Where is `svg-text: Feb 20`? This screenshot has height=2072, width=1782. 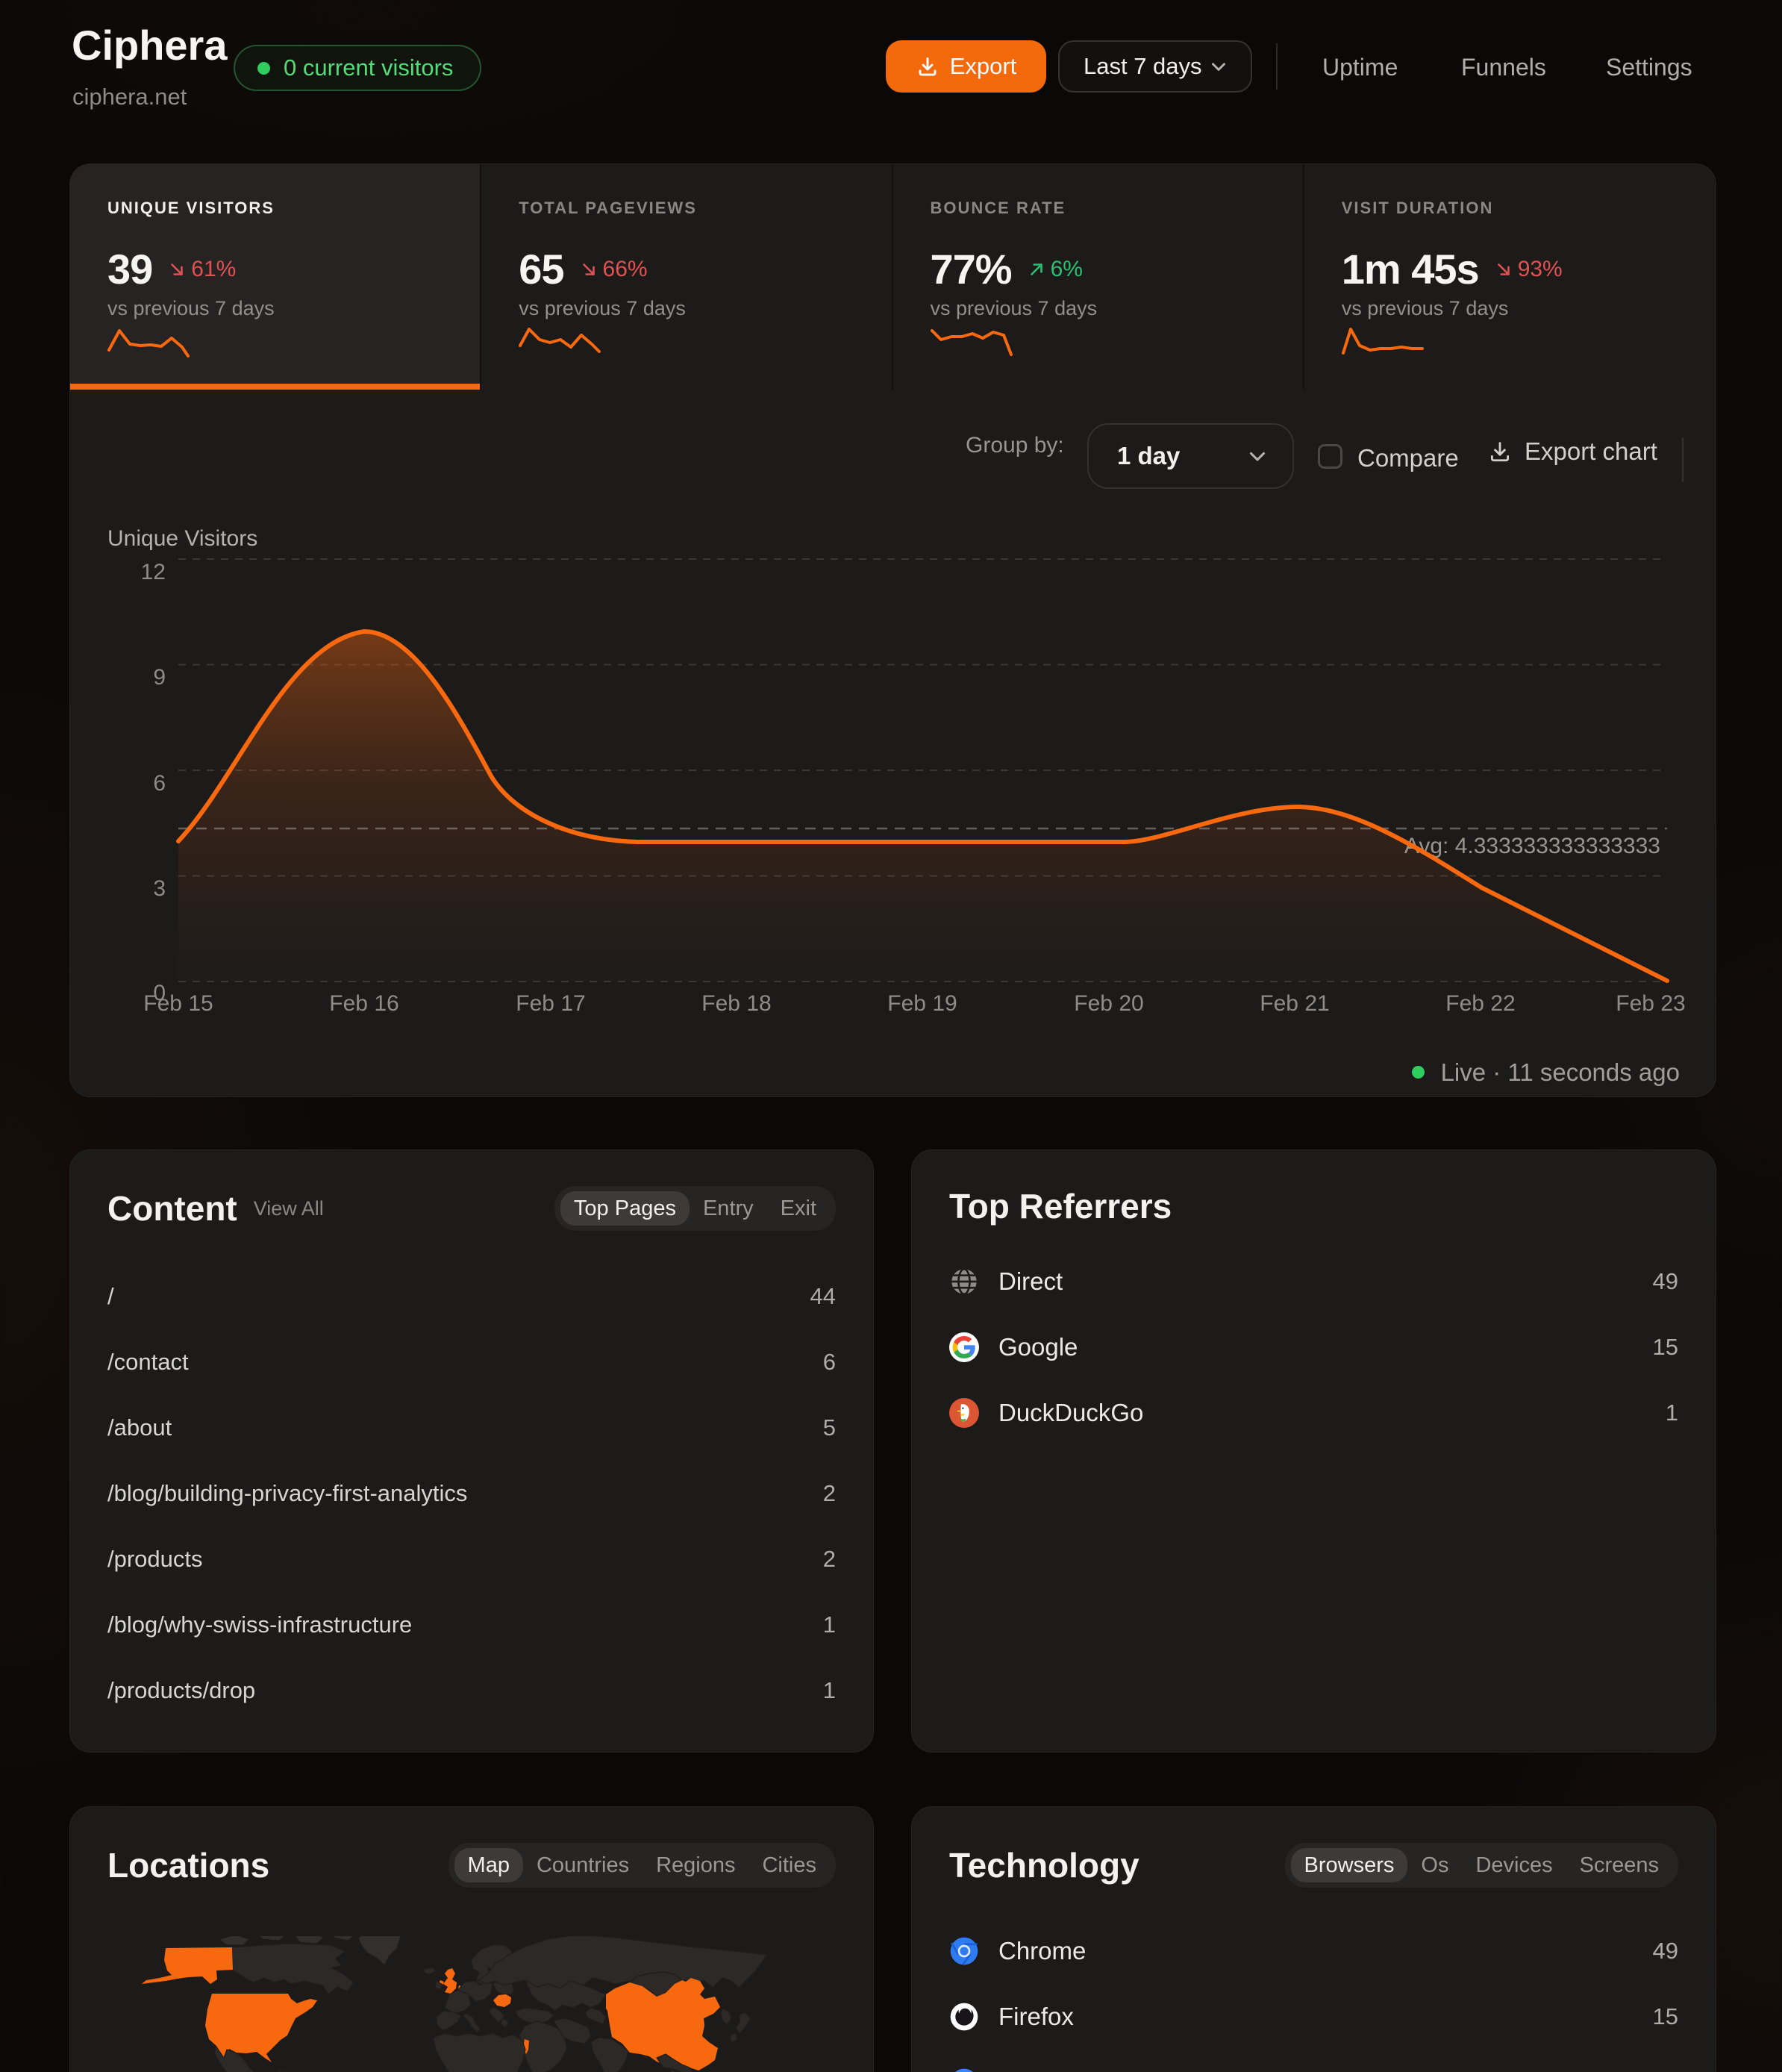
svg-text: Feb 20 is located at coordinates (1108, 1003).